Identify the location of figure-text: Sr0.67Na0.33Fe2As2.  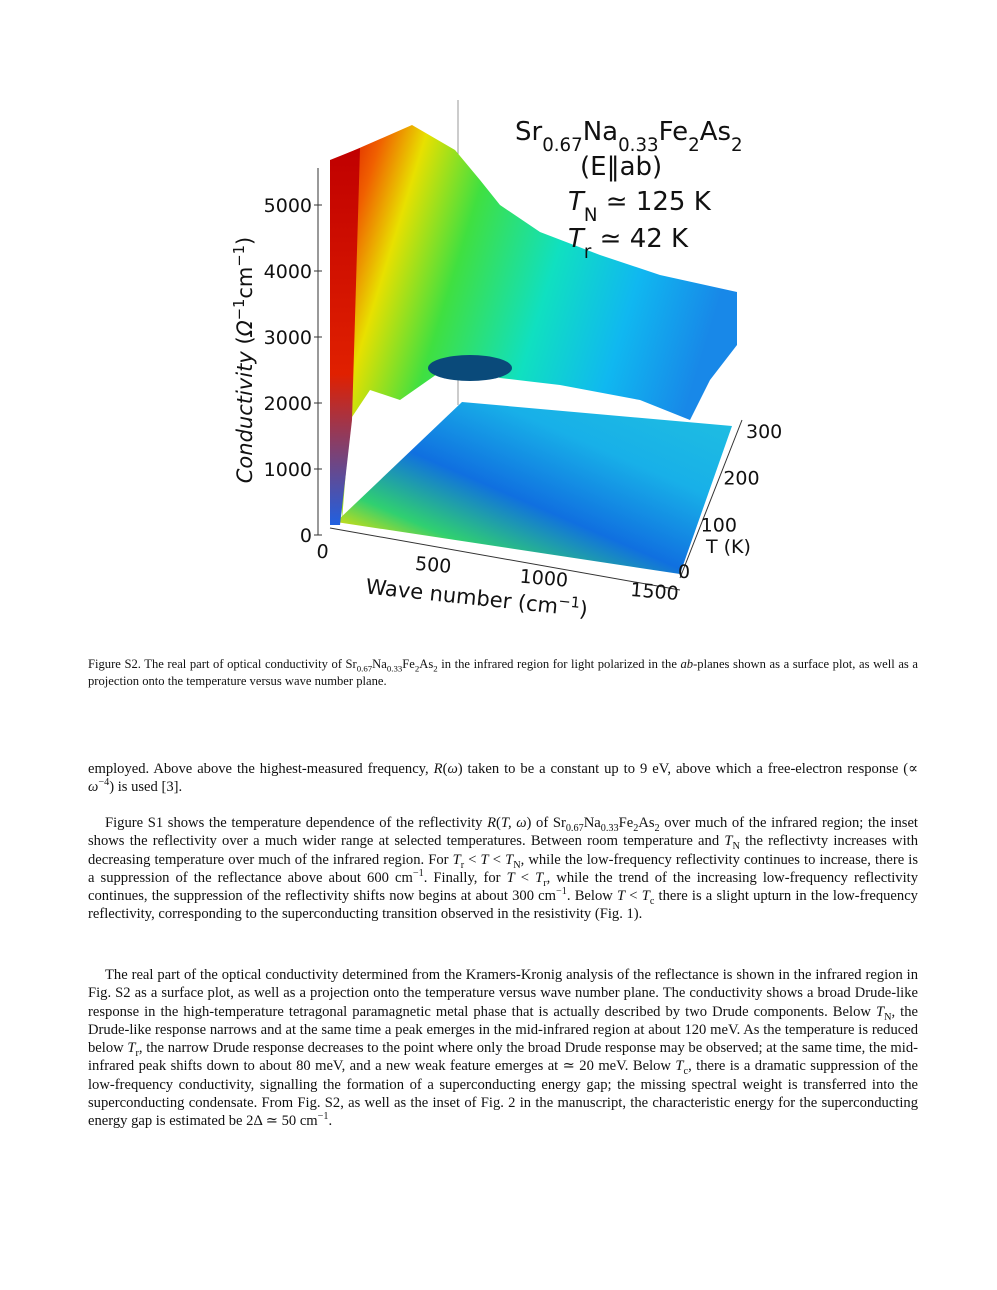
(629, 136).